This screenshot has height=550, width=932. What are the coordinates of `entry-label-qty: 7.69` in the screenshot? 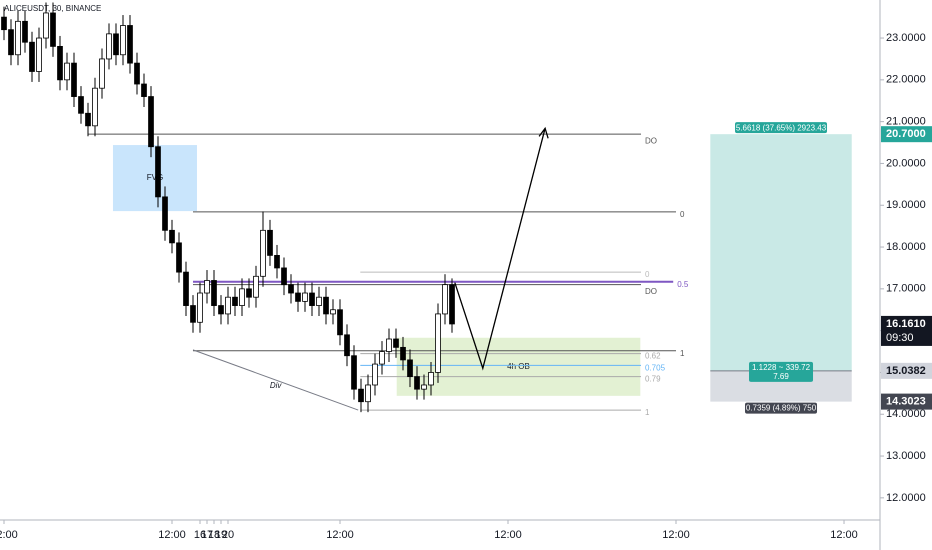 It's located at (781, 376).